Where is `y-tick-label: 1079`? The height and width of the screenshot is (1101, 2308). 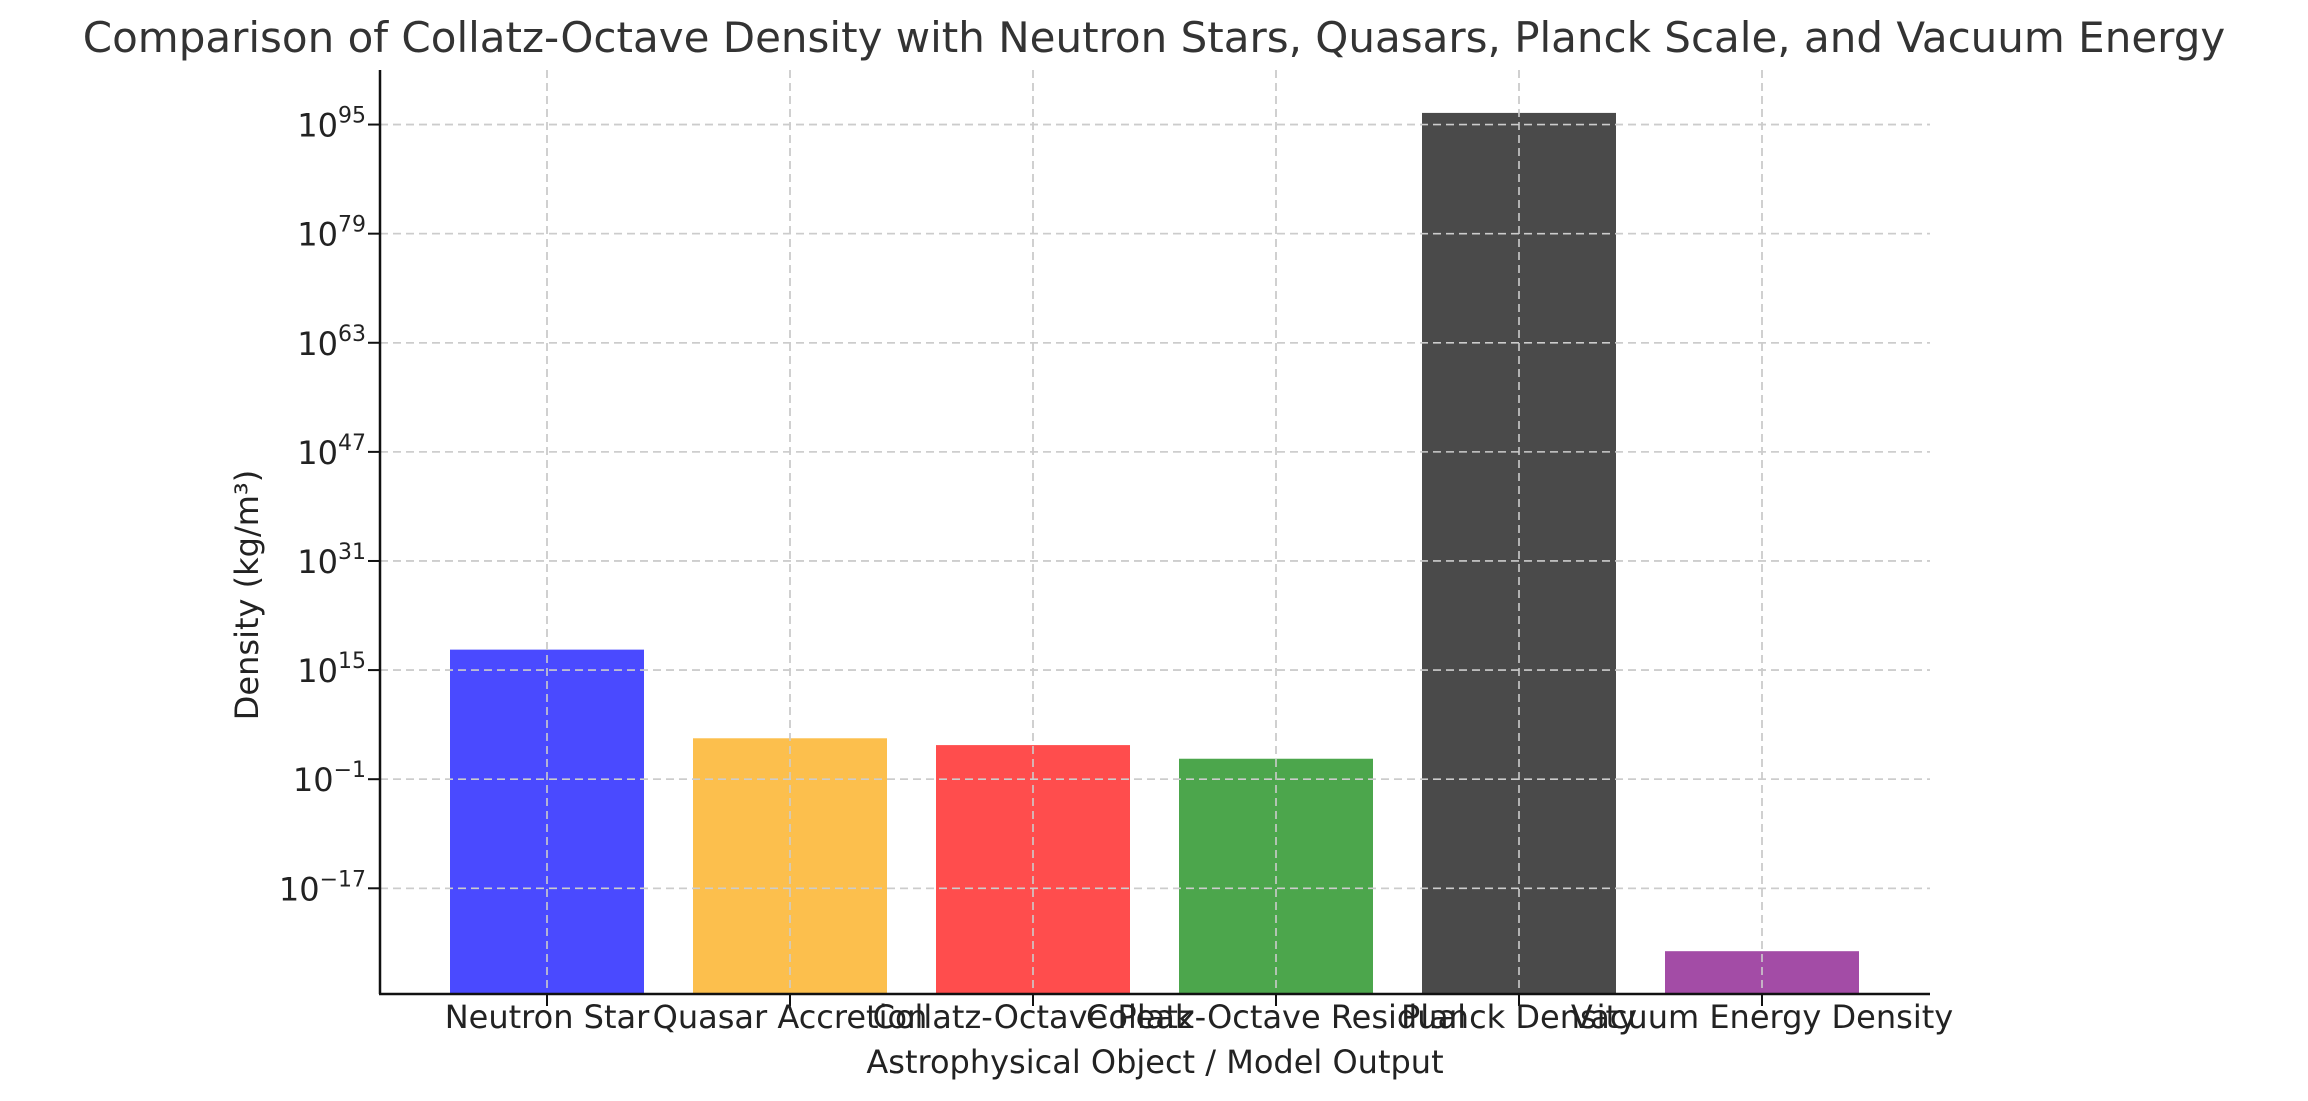
y-tick-label: 1079 is located at coordinates (331, 233).